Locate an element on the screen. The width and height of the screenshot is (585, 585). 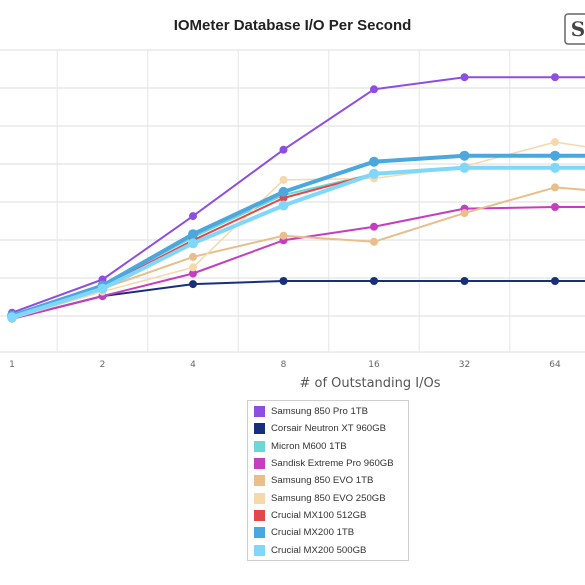
series-line is located at coordinates (298, 300).